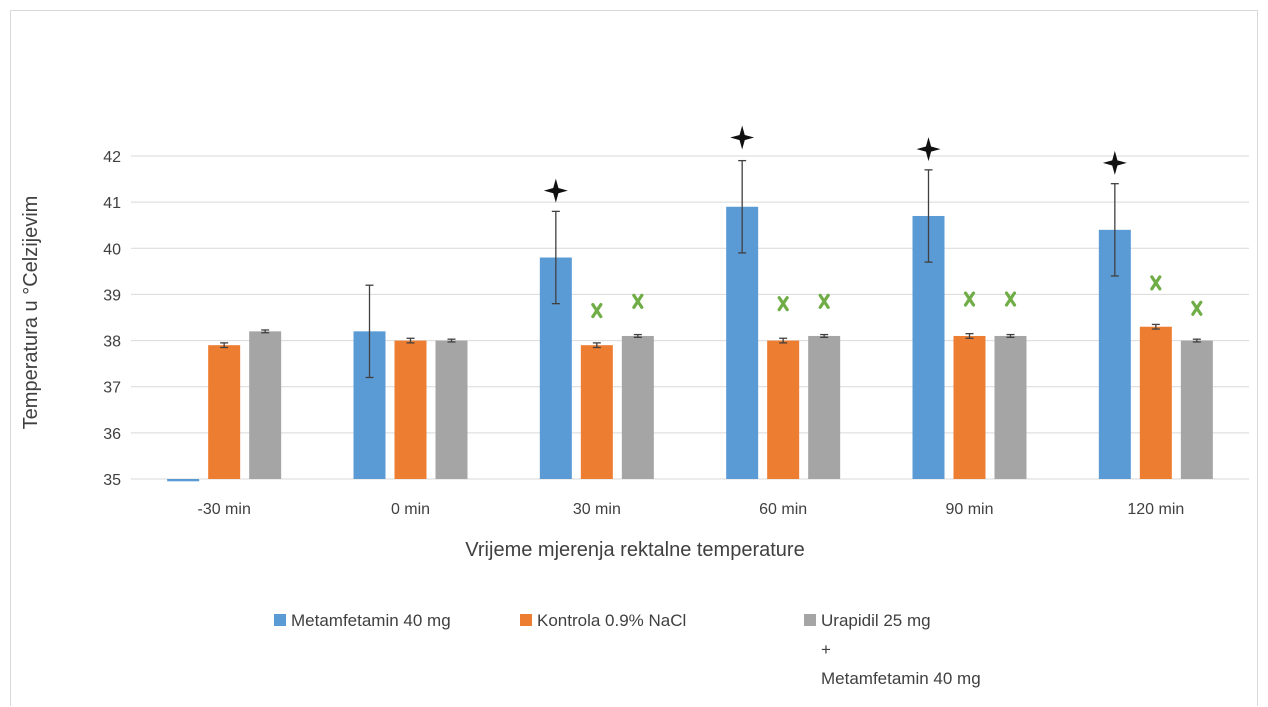 Image resolution: width=1268 pixels, height=707 pixels. What do you see at coordinates (892, 649) in the screenshot?
I see `legend-item: Urapidil 25 mg + Metamfetamin 40 mg` at bounding box center [892, 649].